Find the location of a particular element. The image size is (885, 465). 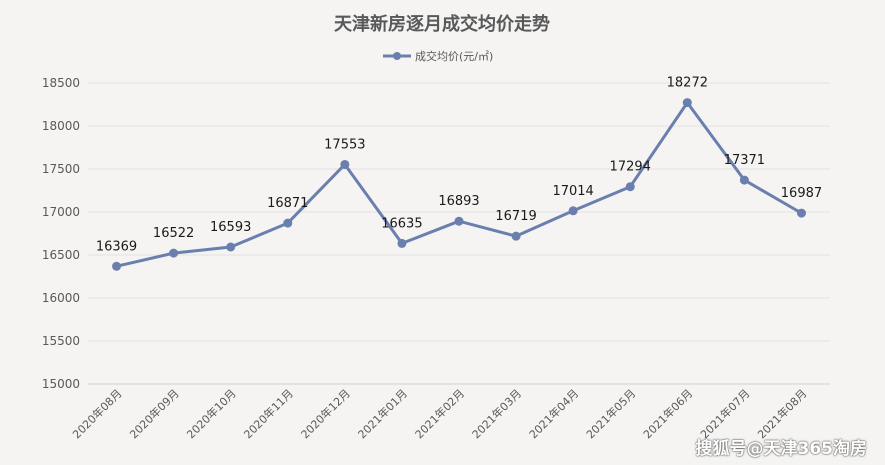

y-tick-label: 15500 is located at coordinates (61, 341).